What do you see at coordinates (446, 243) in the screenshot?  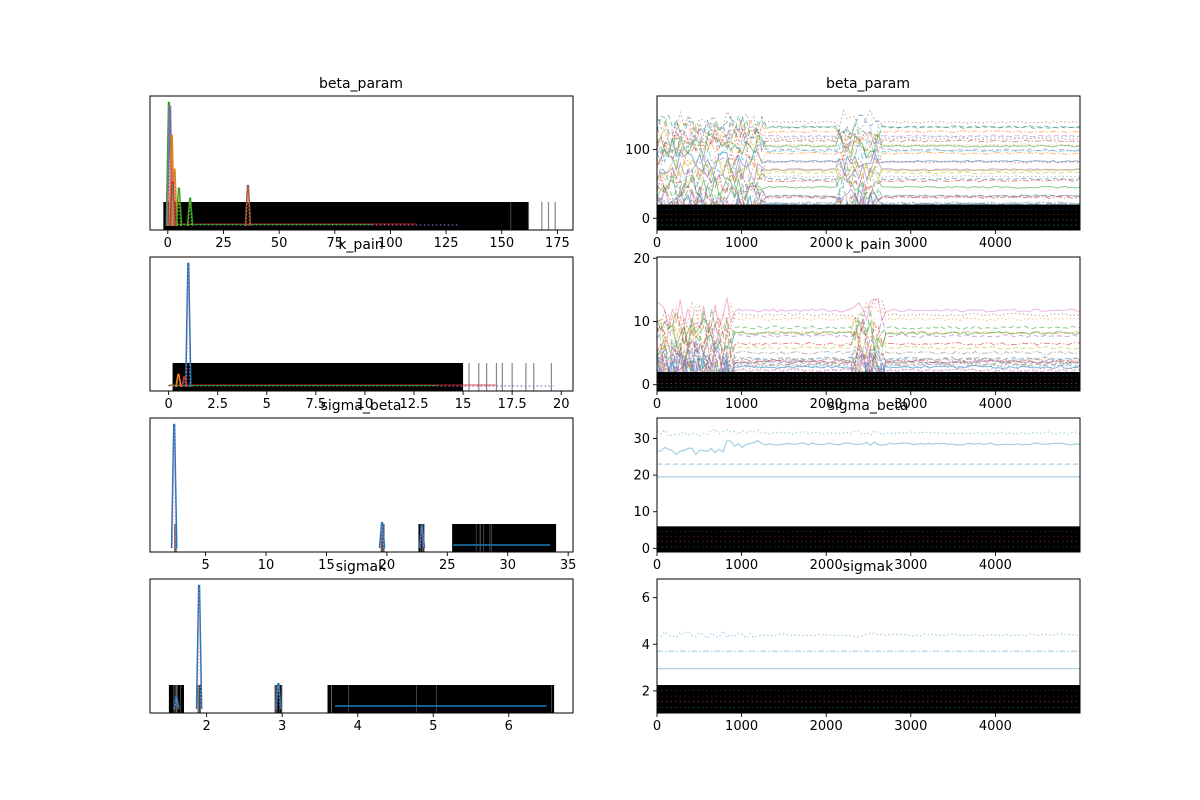 I see `x-tick-label: 125` at bounding box center [446, 243].